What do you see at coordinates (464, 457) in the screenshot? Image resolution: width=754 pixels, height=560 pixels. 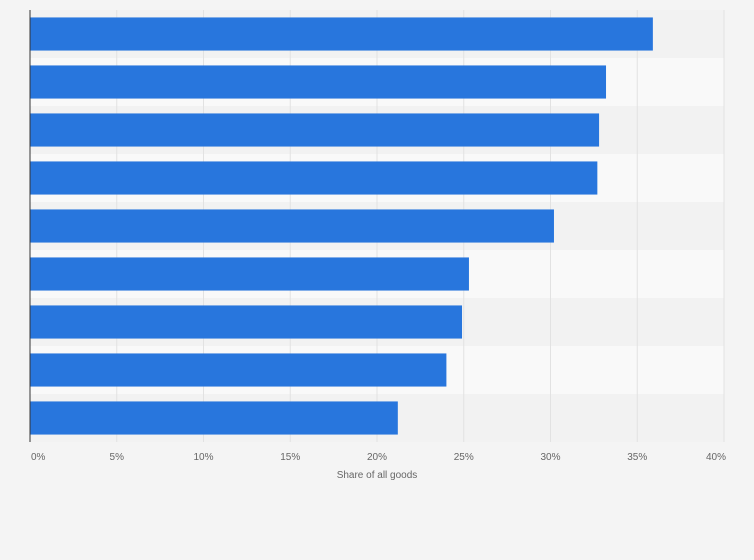 I see `x-tick-label: 25%` at bounding box center [464, 457].